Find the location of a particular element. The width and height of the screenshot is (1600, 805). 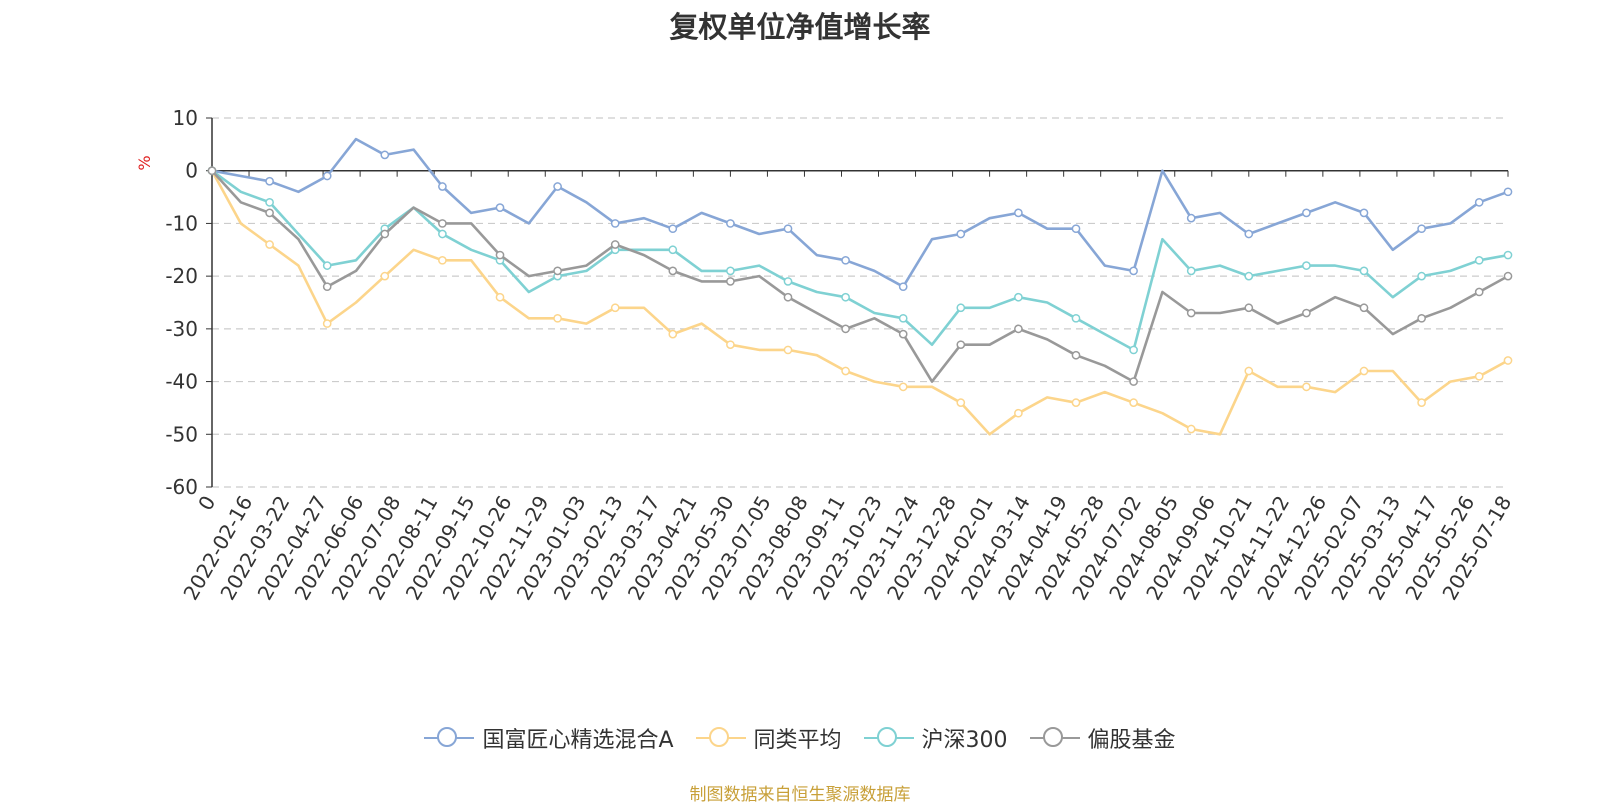

y-tick-label: -40 is located at coordinates (181, 382).